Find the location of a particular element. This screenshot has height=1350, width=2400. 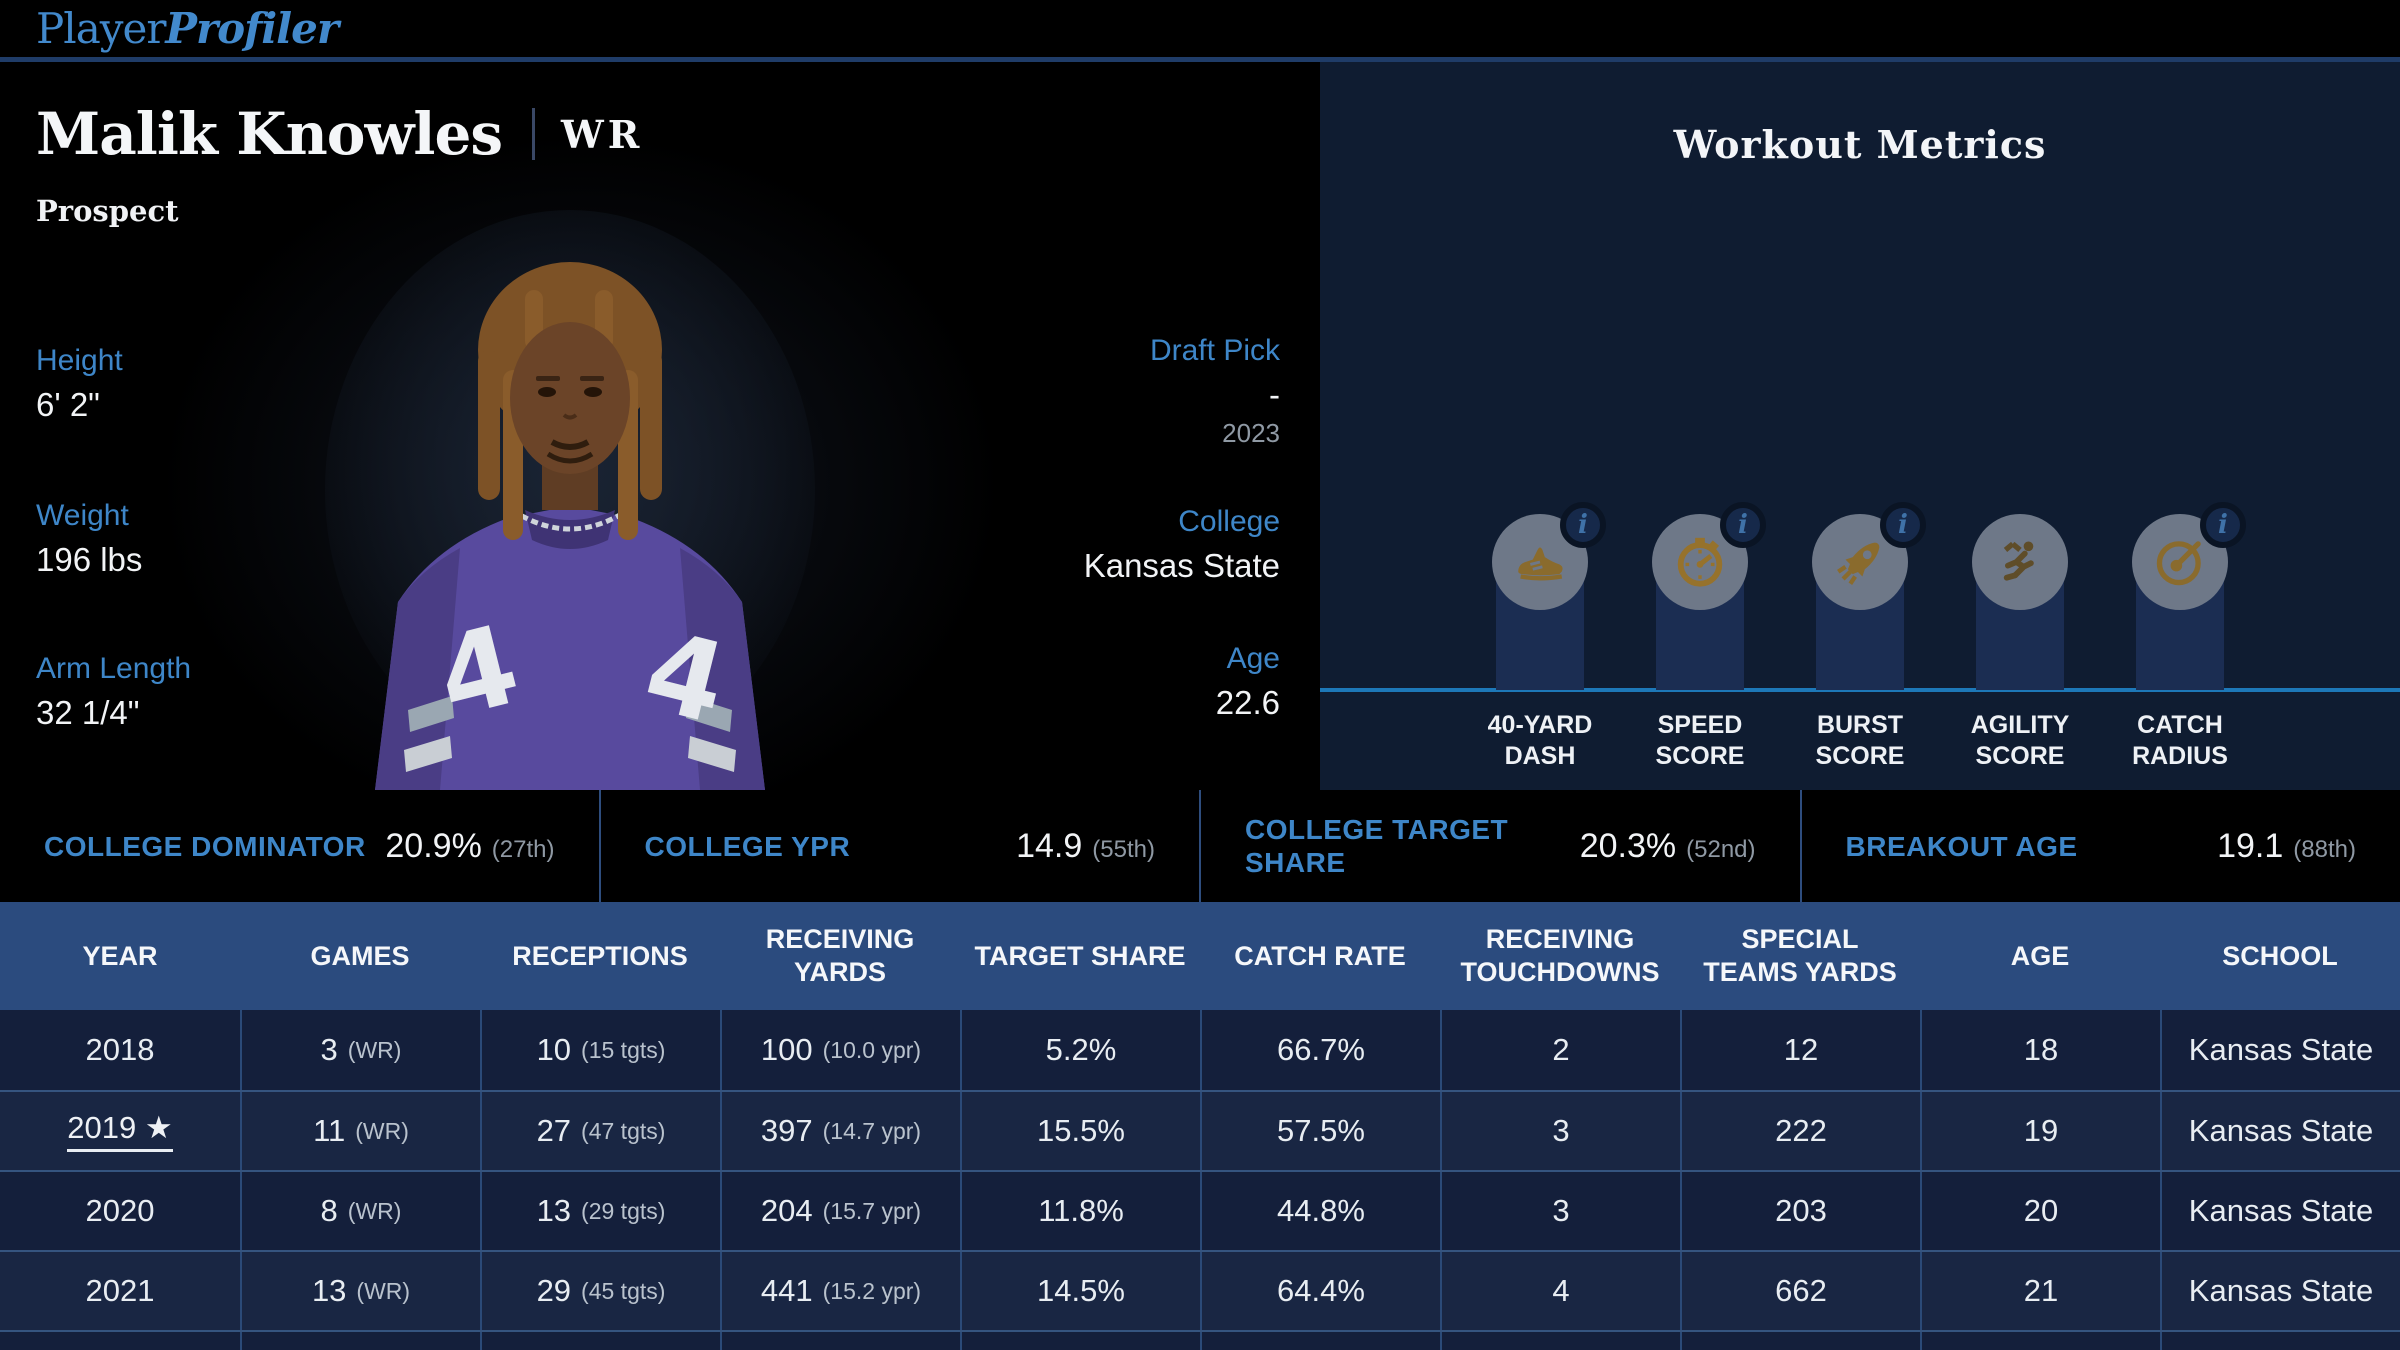

attribute-weight: Weight 196 lbs is located at coordinates (89, 539).